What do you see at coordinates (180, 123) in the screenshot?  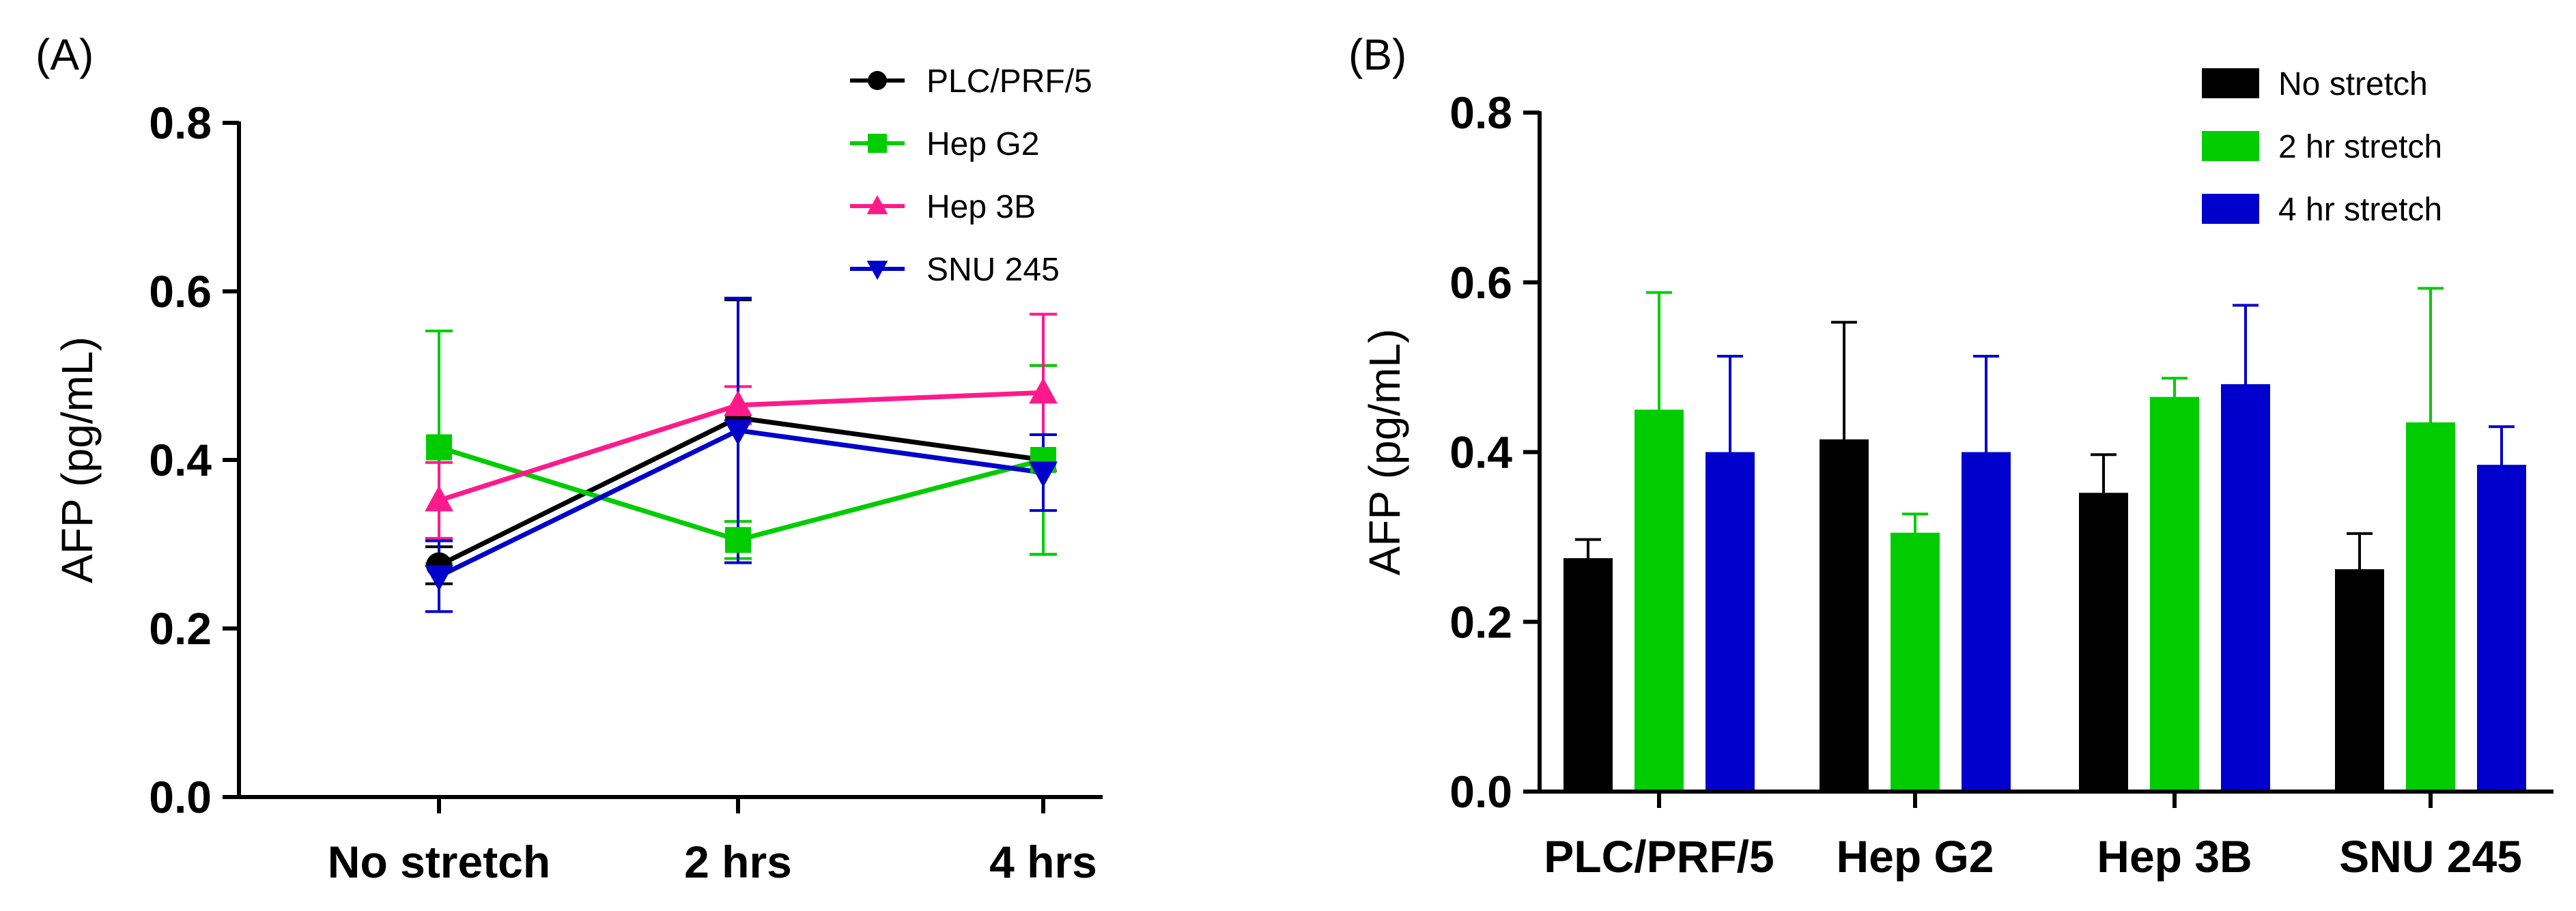 I see `panel-a-ytick-label: 0.8` at bounding box center [180, 123].